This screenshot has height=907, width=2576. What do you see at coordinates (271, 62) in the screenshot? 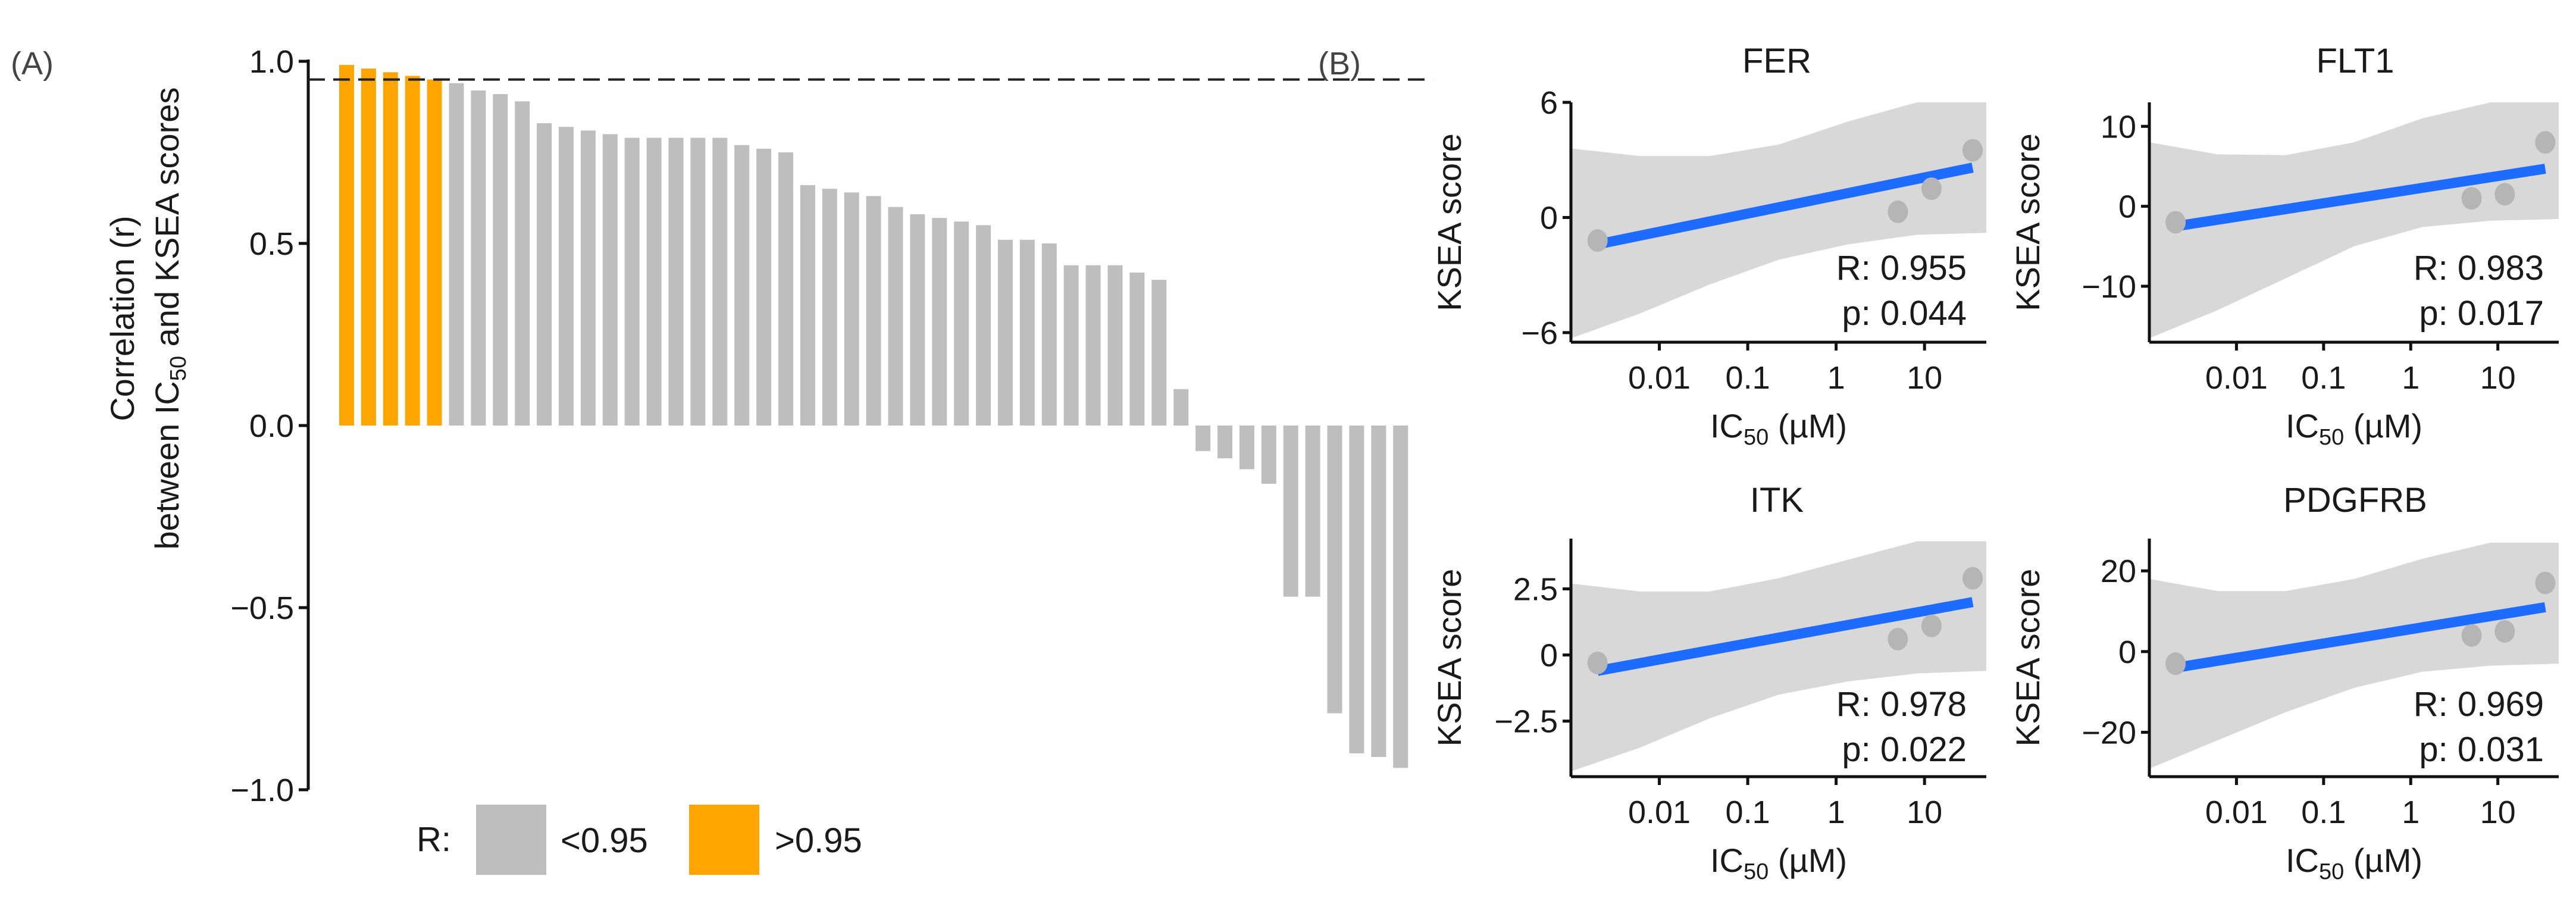
I see `bar-y-tick-label: 1.0` at bounding box center [271, 62].